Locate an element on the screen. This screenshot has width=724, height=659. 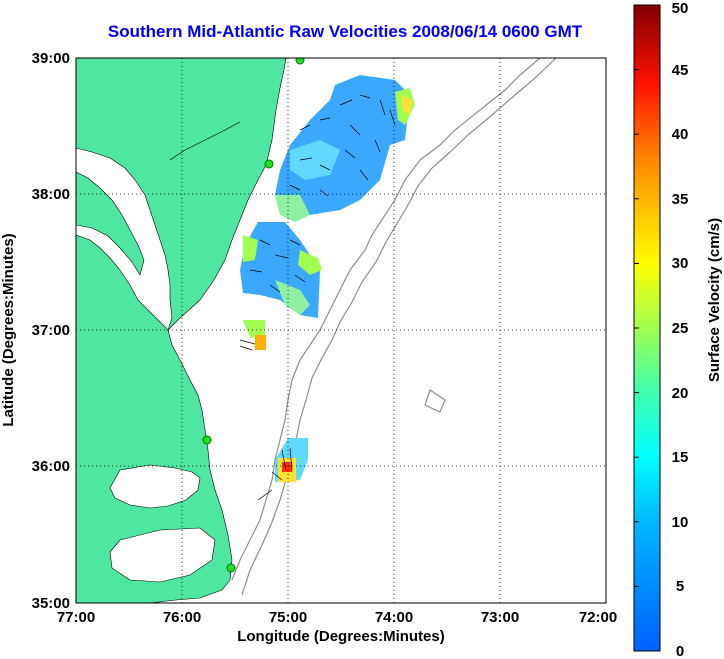
radar-stations is located at coordinates (253, 315).